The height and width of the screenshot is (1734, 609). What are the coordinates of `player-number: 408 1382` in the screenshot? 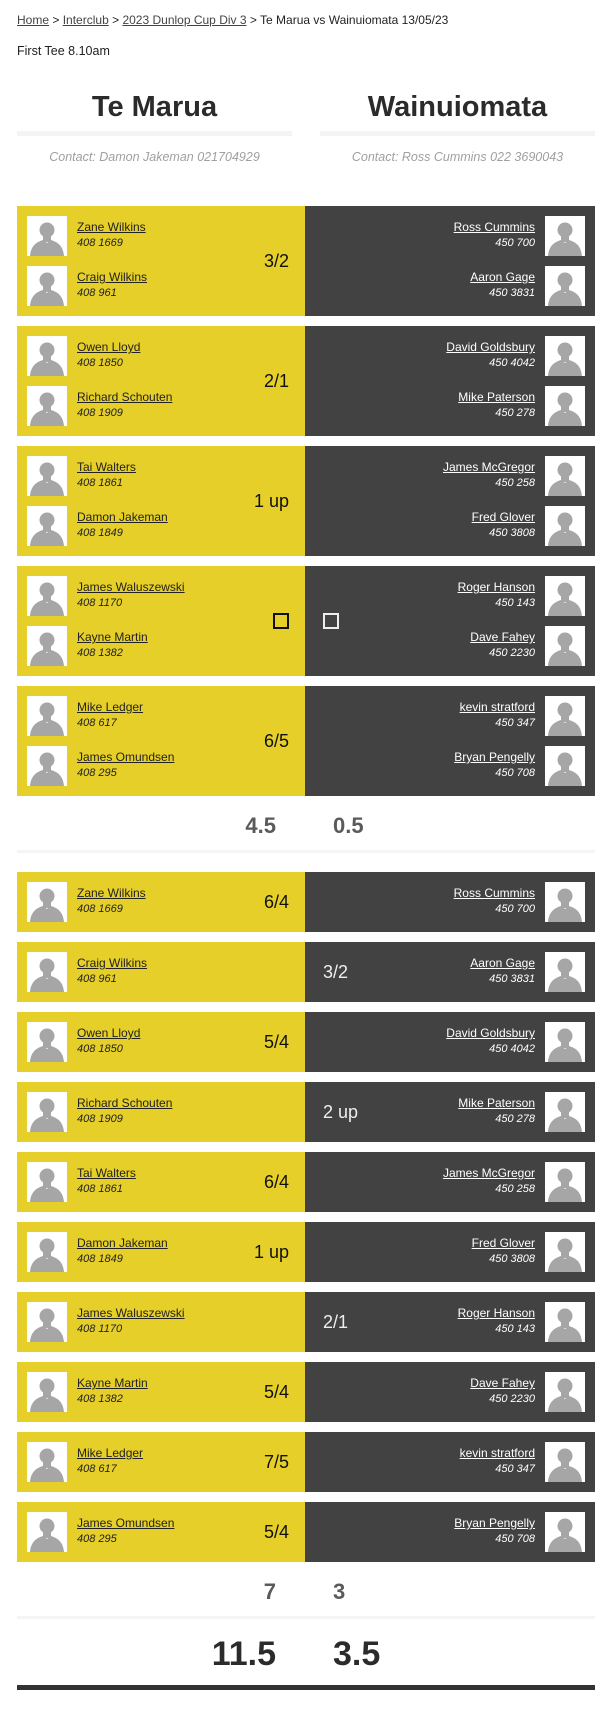 It's located at (100, 1399).